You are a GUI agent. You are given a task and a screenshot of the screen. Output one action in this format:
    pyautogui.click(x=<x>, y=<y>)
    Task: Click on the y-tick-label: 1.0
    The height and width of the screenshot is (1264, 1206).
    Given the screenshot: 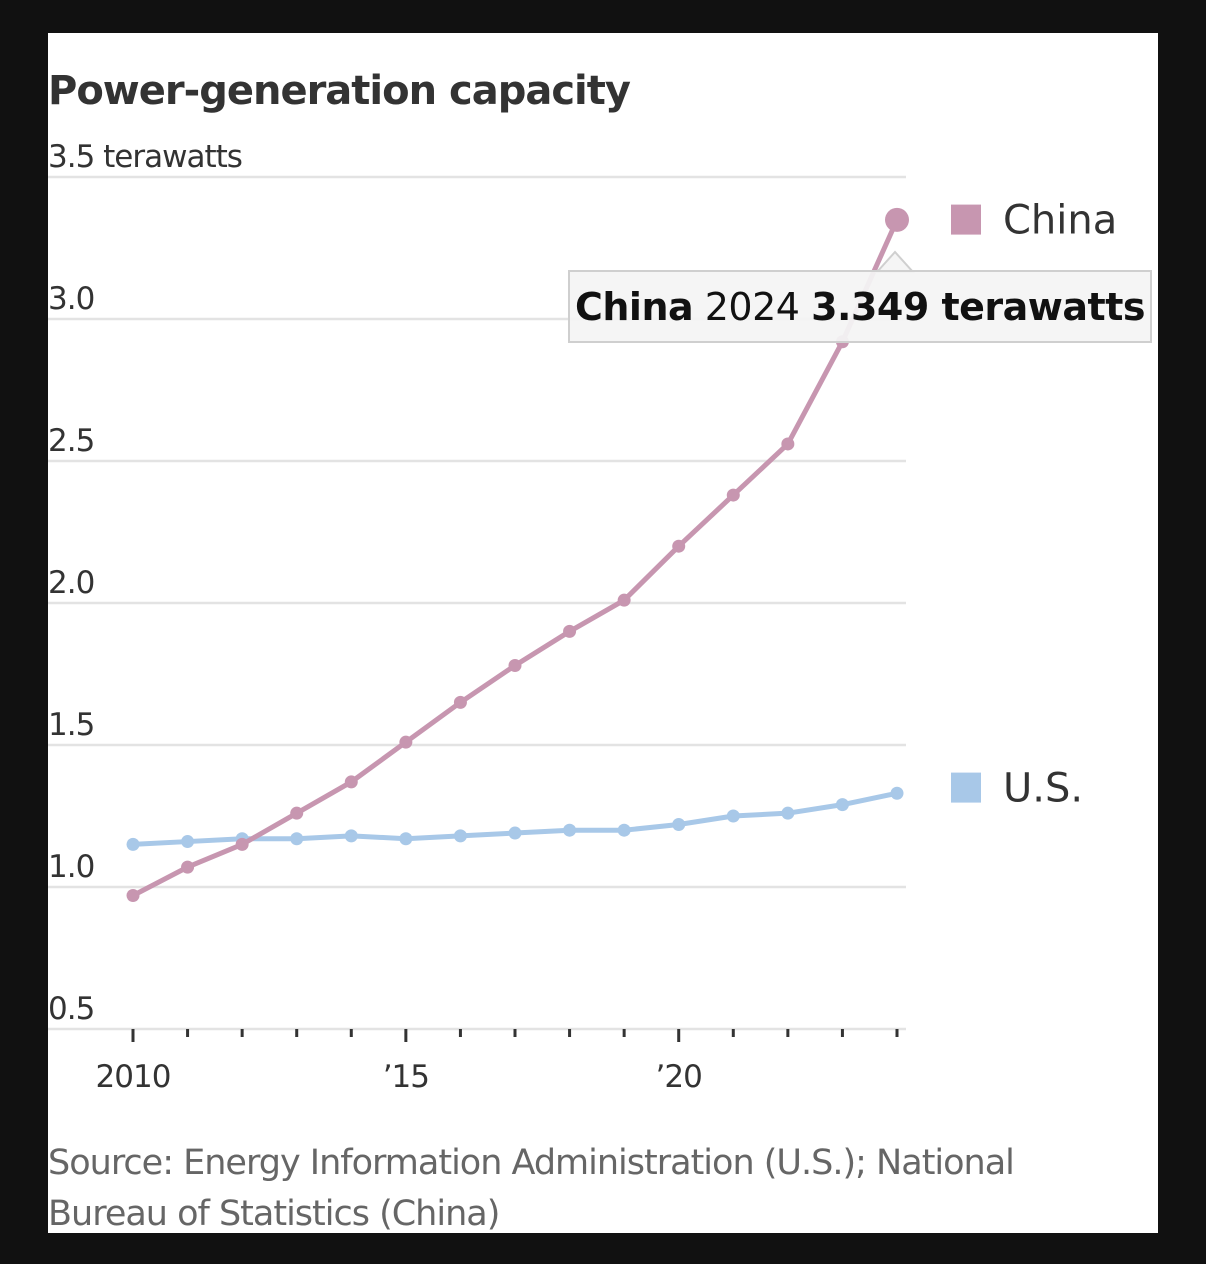 What is the action you would take?
    pyautogui.click(x=71, y=867)
    